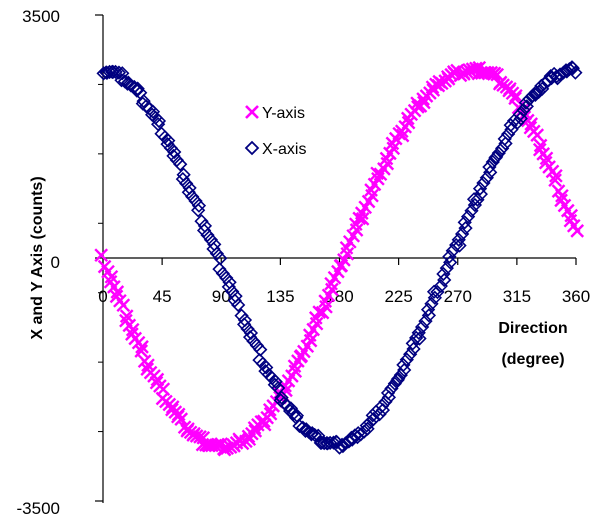 The height and width of the screenshot is (519, 608). I want to click on x-tick-label: 225, so click(398, 296).